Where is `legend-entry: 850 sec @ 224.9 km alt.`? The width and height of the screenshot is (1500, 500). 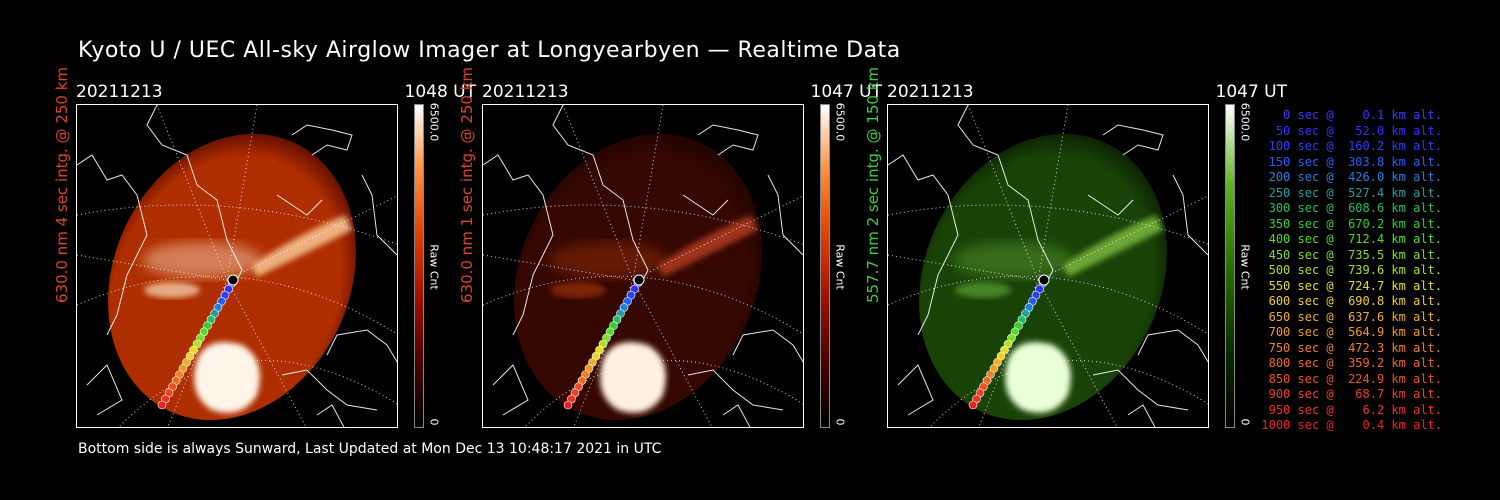 legend-entry: 850 sec @ 224.9 km alt. is located at coordinates (1351, 378).